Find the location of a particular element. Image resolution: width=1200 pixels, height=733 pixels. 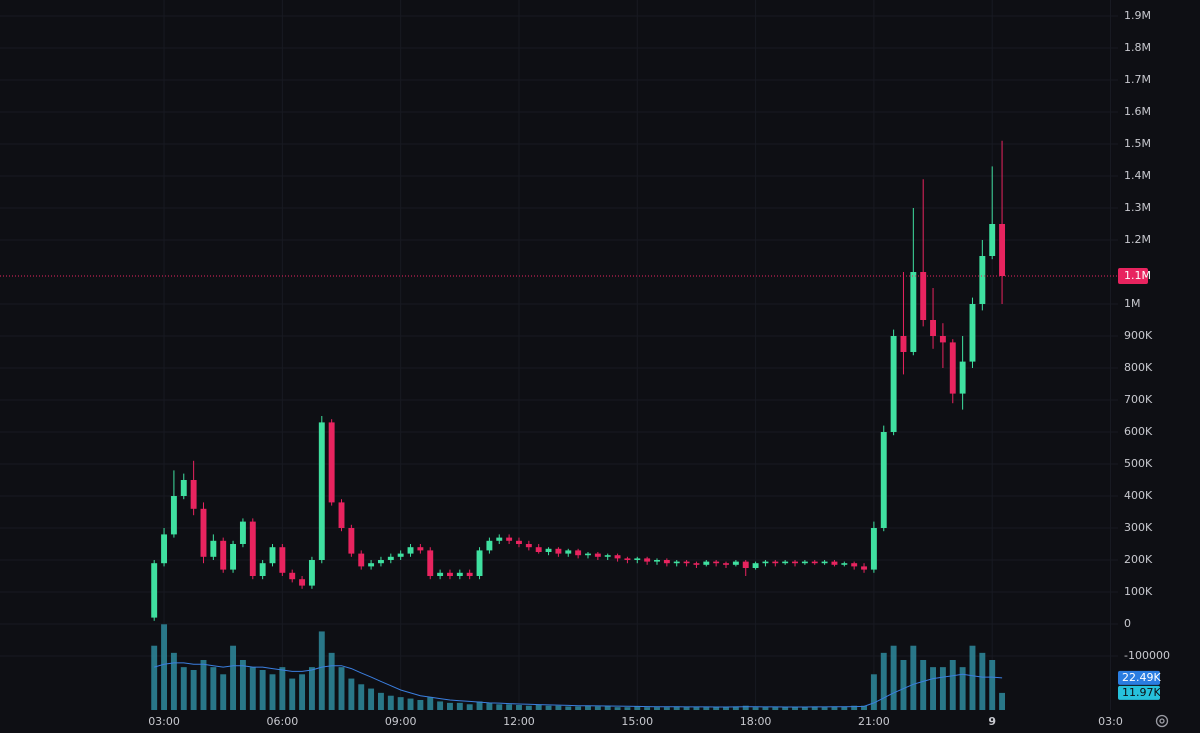

y-tick-label: 700K is located at coordinates (1138, 399).